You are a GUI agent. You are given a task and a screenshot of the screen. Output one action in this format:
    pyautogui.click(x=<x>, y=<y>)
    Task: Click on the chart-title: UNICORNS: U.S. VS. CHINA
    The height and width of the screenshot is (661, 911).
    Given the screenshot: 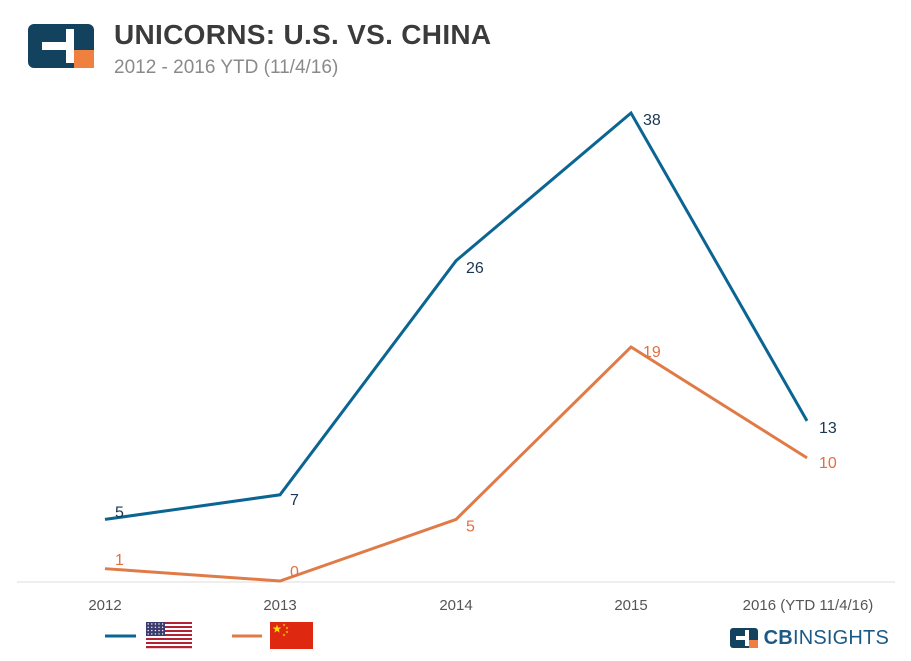 What is the action you would take?
    pyautogui.click(x=303, y=34)
    